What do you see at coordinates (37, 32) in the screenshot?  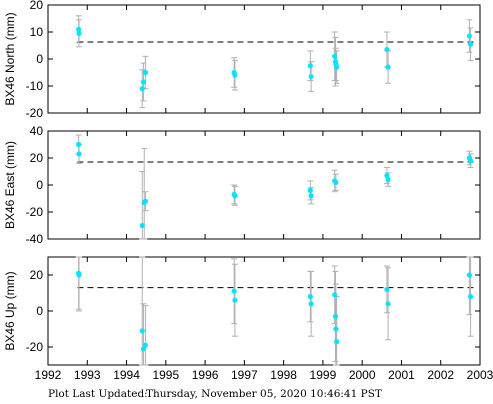 I see `y-tick-label: 10` at bounding box center [37, 32].